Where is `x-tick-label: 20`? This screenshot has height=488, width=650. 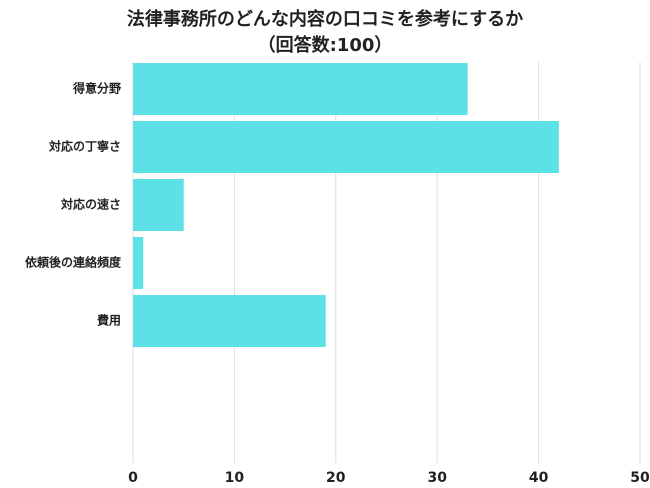
x-tick-label: 20 is located at coordinates (336, 478).